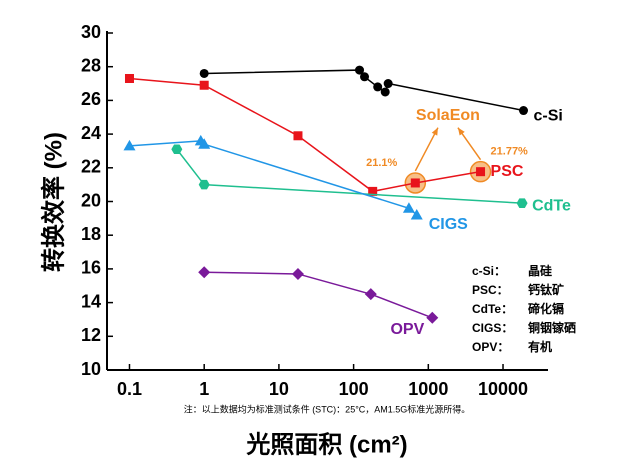  I want to click on y-tick-label: 20, so click(91, 200).